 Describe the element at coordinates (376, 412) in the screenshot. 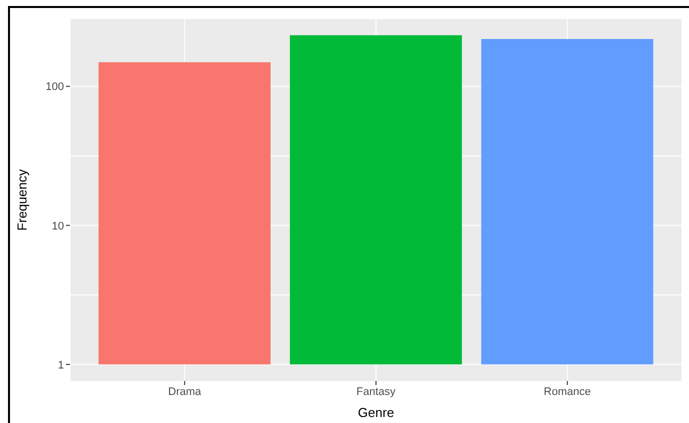

I see `x-axis-title: Genre` at that location.